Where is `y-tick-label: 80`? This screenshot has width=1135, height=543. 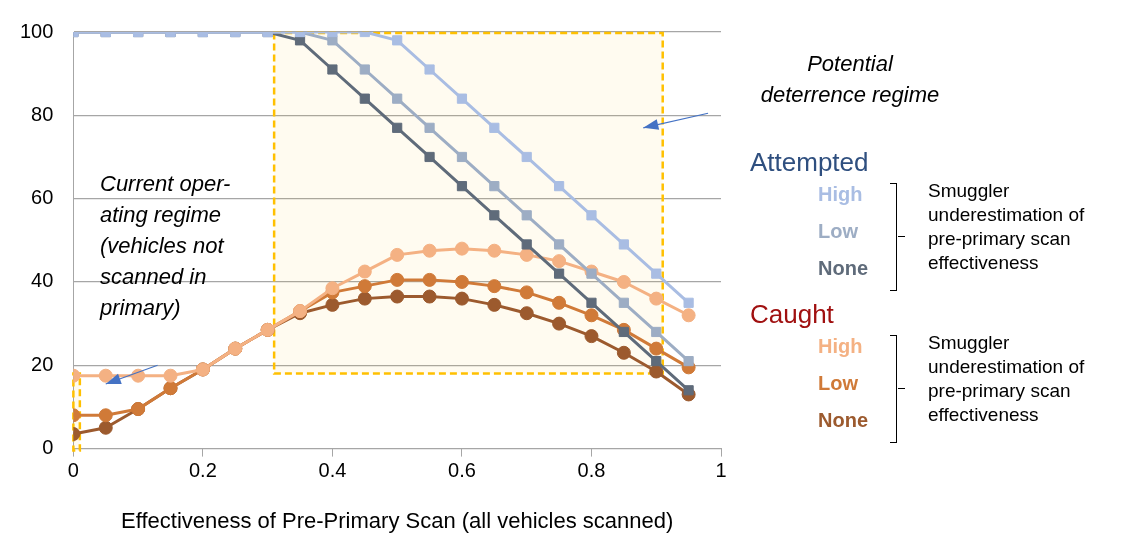
y-tick-label: 80 is located at coordinates (42, 113).